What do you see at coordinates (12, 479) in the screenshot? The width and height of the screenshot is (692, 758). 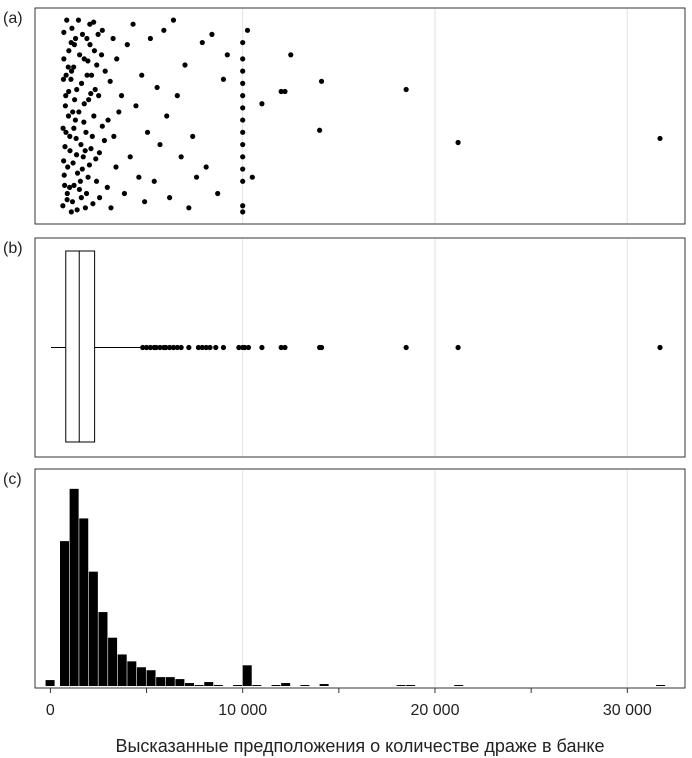 I see `panel-c-label: (c)` at bounding box center [12, 479].